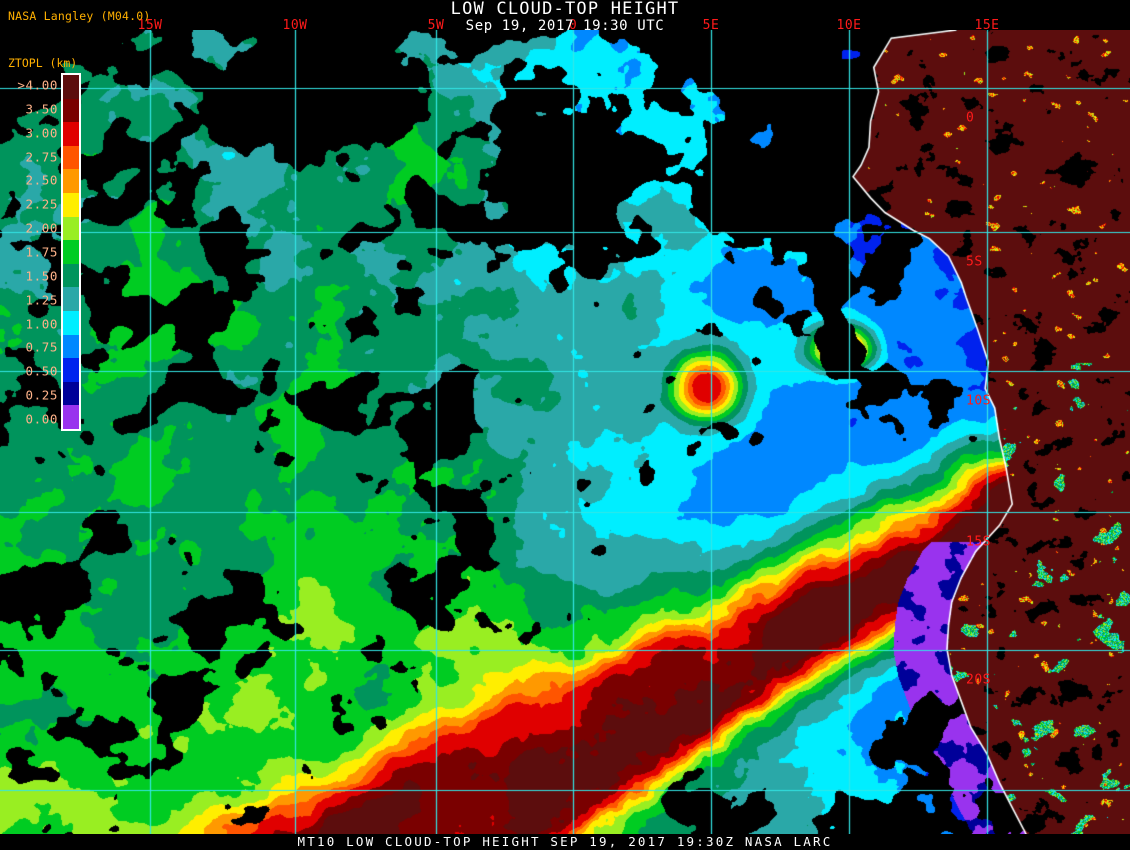 The image size is (1130, 850). What do you see at coordinates (41, 180) in the screenshot?
I see `colorbar-tick-4: 2.50` at bounding box center [41, 180].